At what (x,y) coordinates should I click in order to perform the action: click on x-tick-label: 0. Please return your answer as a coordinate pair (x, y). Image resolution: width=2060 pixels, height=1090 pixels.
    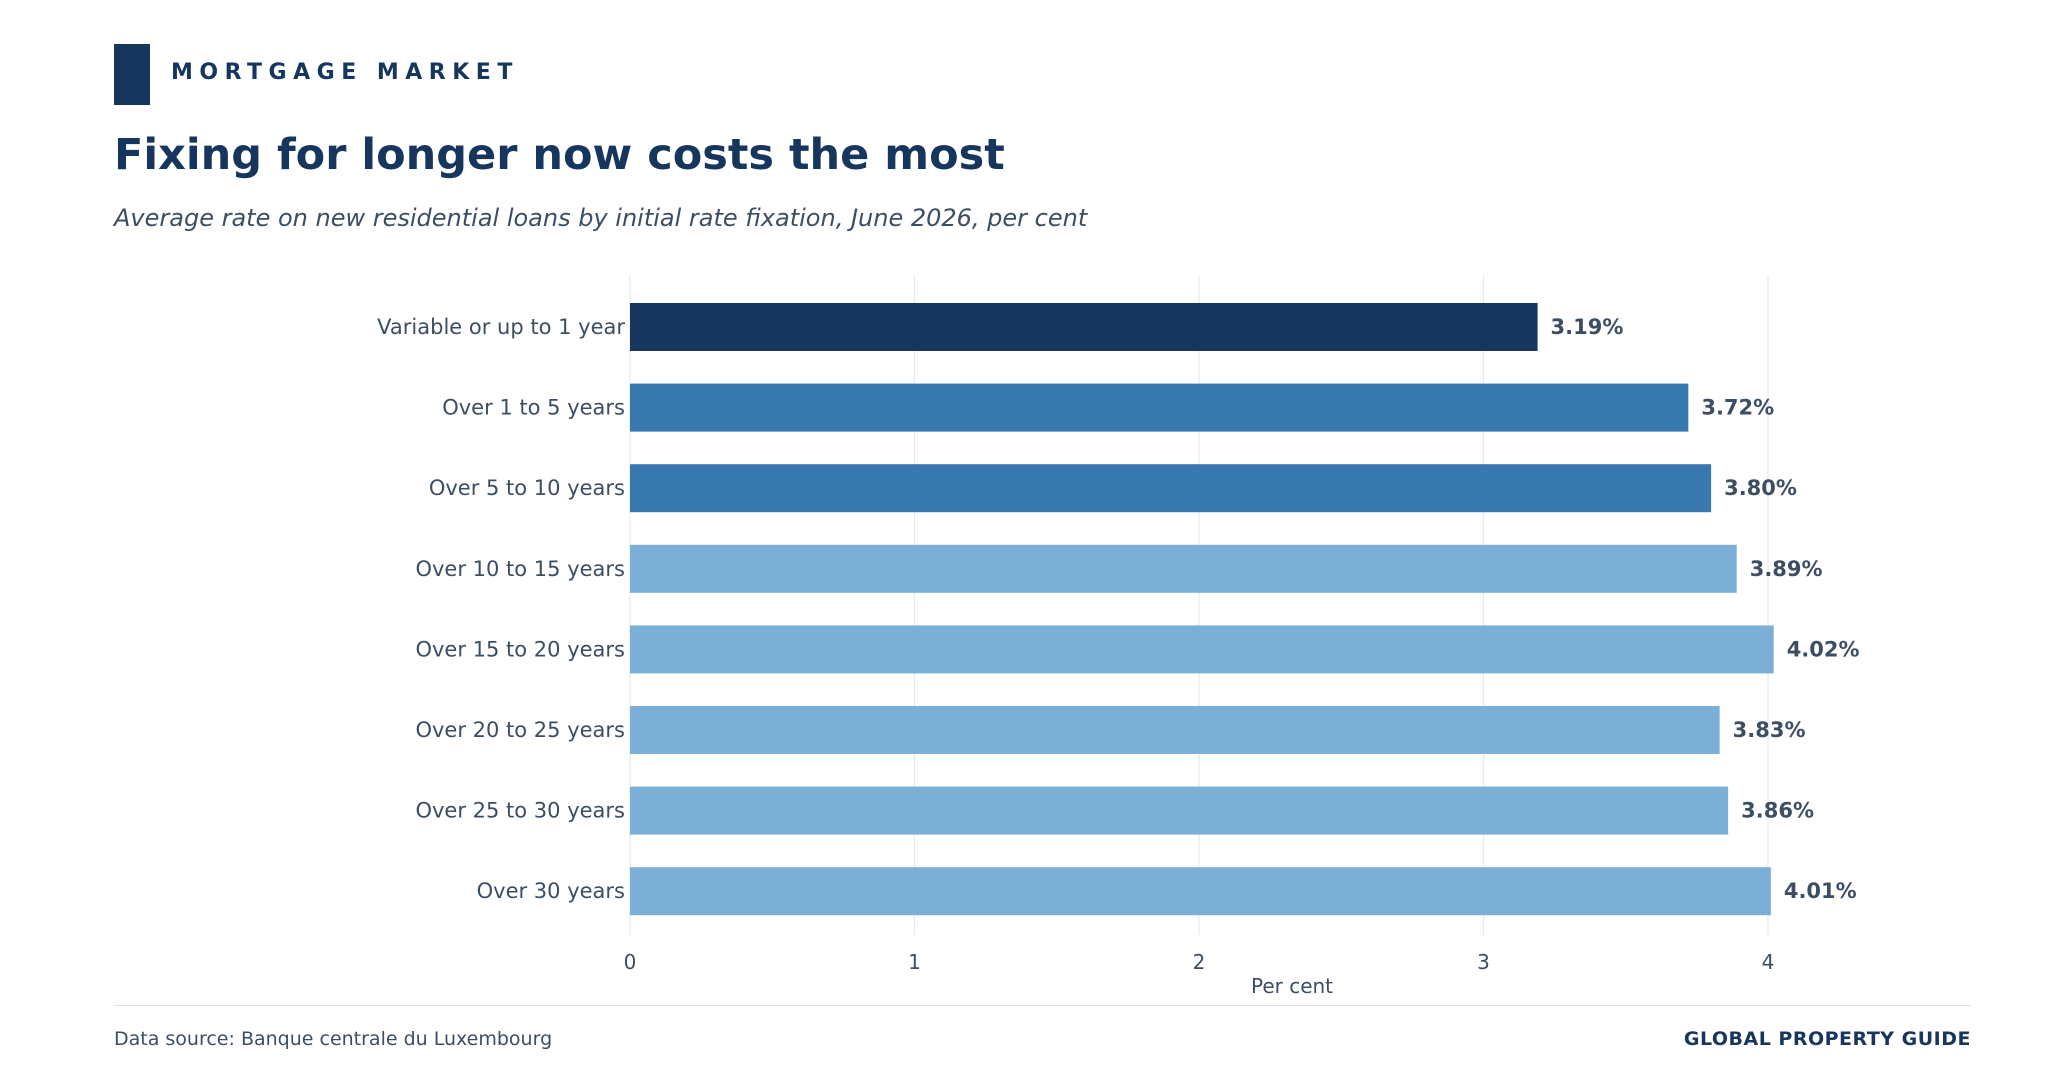
    Looking at the image, I should click on (630, 962).